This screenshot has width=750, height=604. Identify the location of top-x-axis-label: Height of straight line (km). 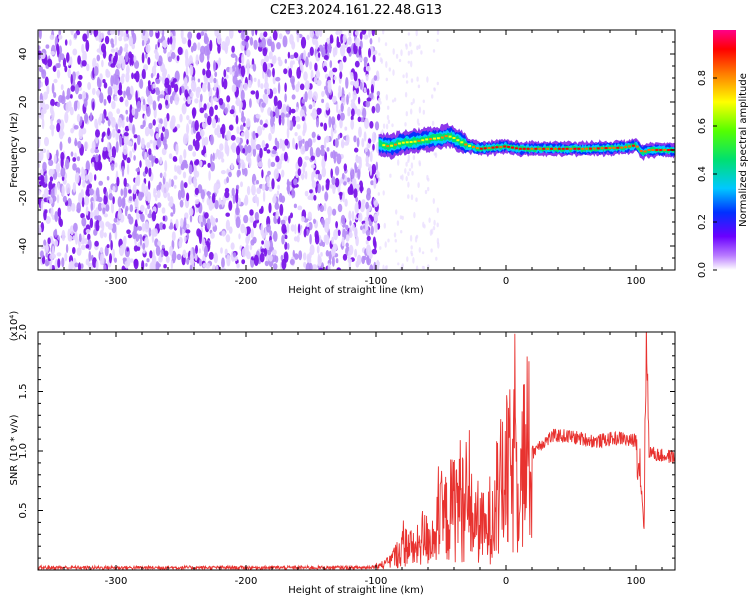
(356, 290).